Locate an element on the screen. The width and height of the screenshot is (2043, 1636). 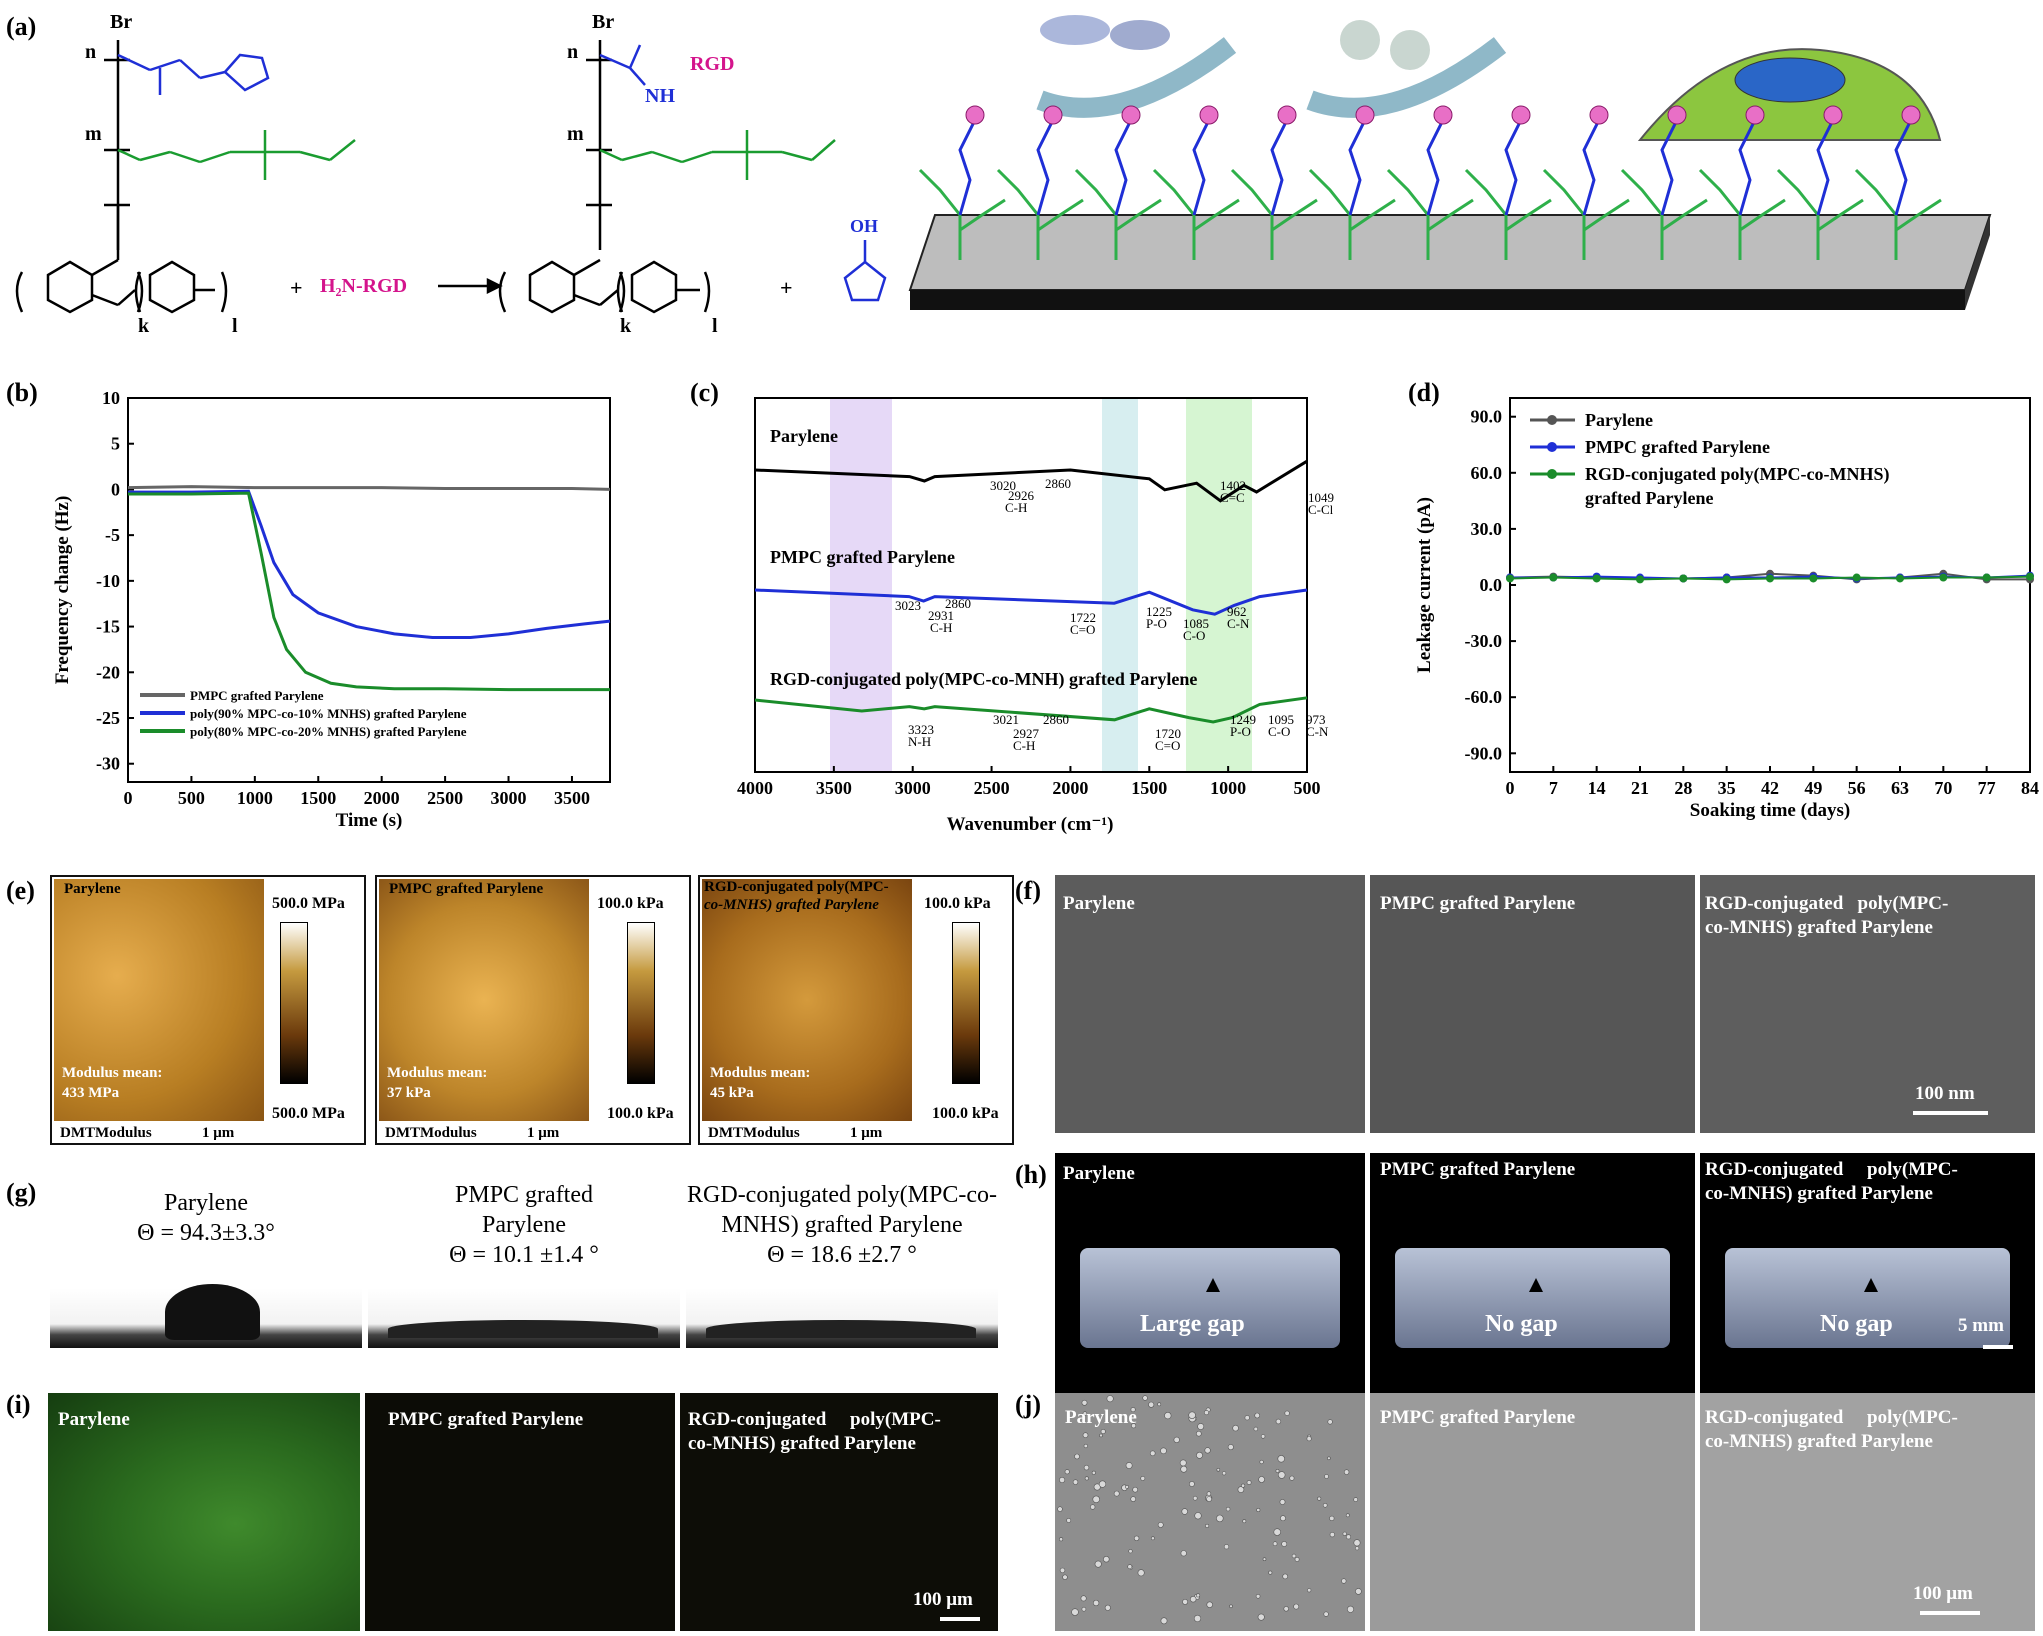
y-tick-label: 10 is located at coordinates (111, 398).